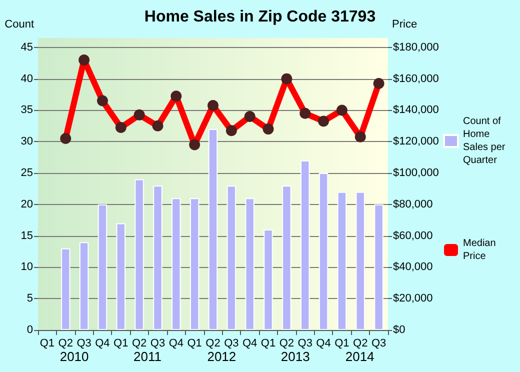  Describe the element at coordinates (29, 330) in the screenshot. I see `y-tick-label: 0` at that location.